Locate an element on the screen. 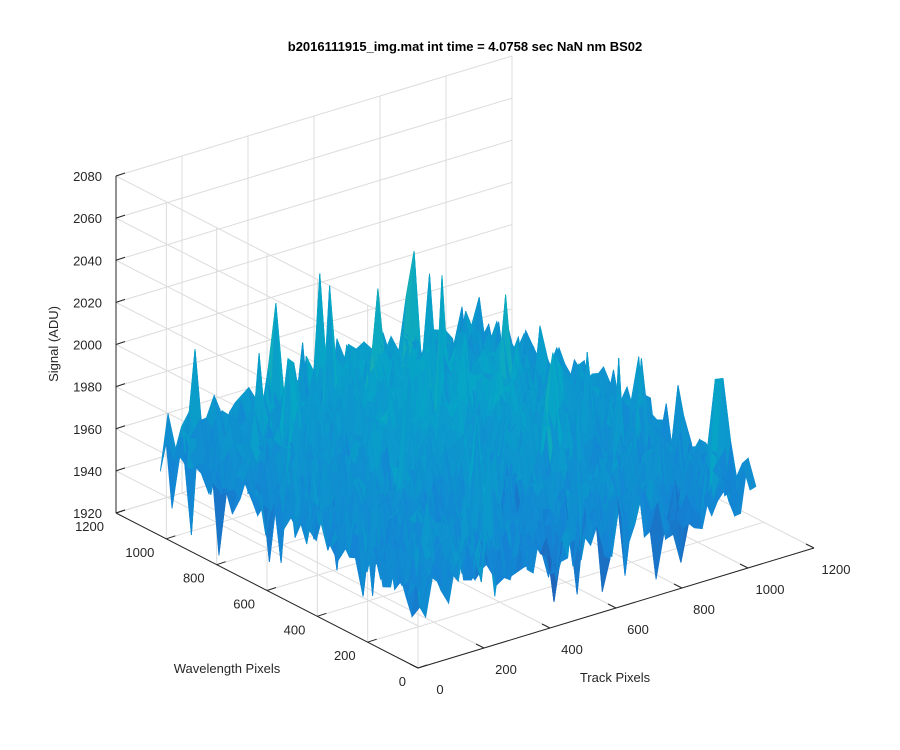 Image resolution: width=900 pixels, height=750 pixels. y-tick-label: 0 is located at coordinates (402, 681).